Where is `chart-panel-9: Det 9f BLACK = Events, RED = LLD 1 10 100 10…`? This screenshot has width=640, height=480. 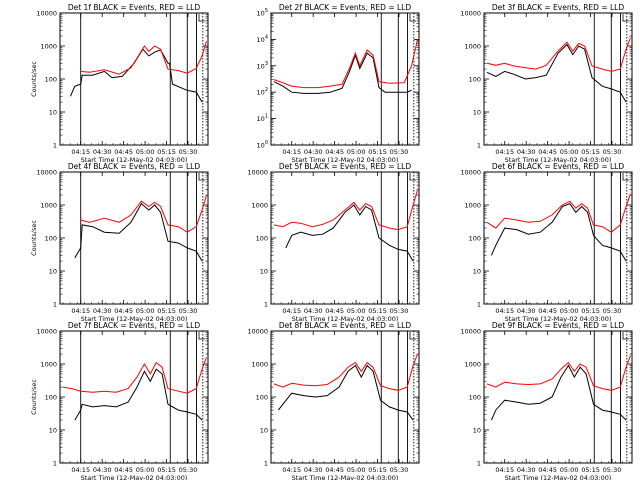 chart-panel-9: Det 9f BLACK = Events, RED = LLD 1 10 100 10… is located at coordinates (546, 400).